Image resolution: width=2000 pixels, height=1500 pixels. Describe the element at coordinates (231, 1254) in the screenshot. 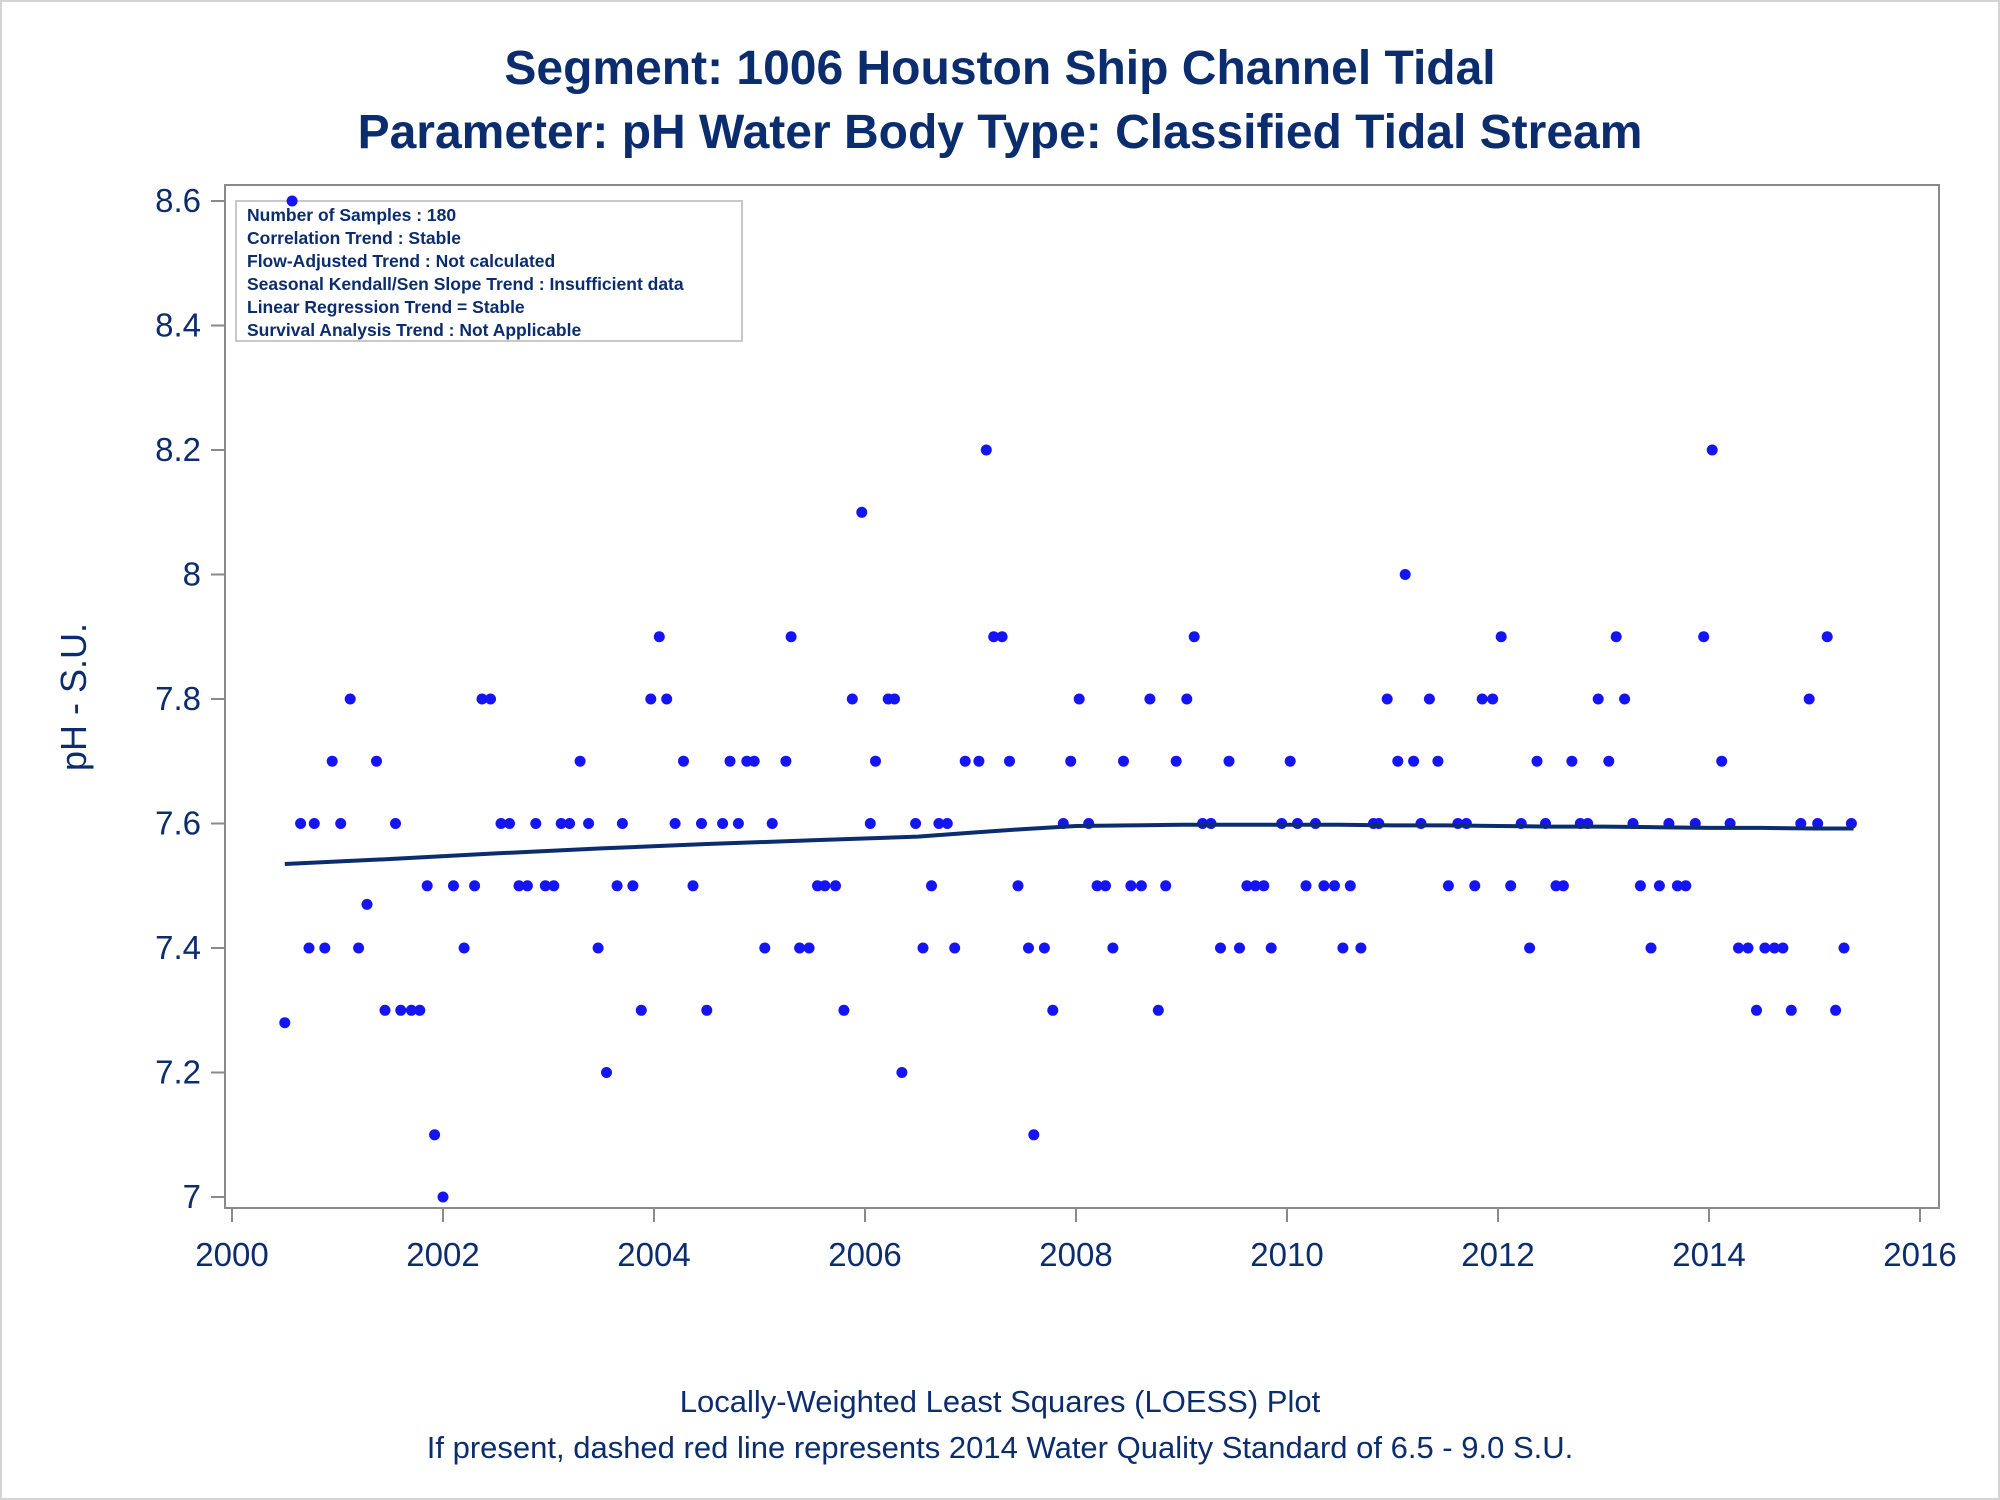

I see `x-tick-label: 2000` at that location.